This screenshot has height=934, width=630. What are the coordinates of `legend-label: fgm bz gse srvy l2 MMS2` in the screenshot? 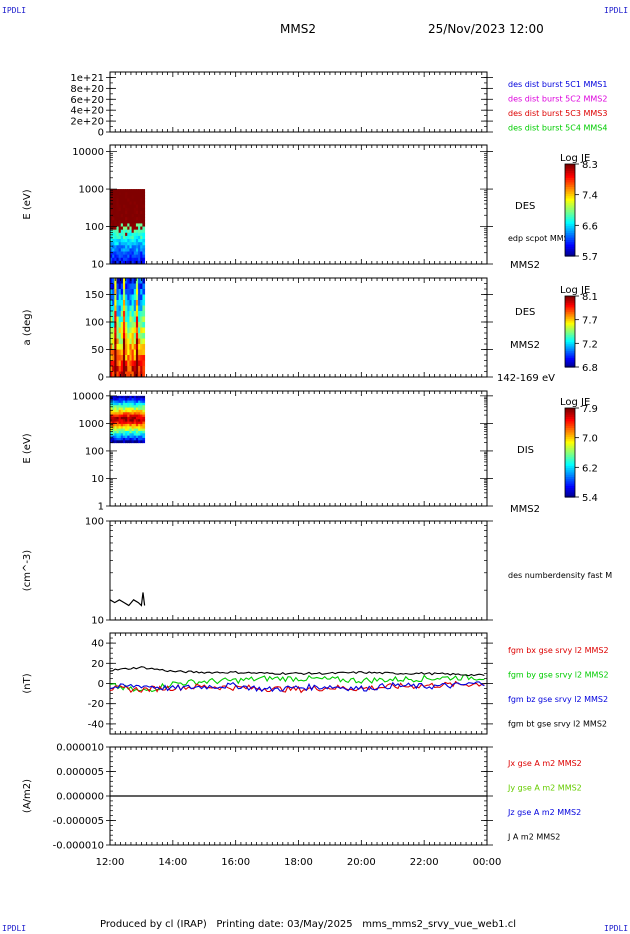 It's located at (558, 699).